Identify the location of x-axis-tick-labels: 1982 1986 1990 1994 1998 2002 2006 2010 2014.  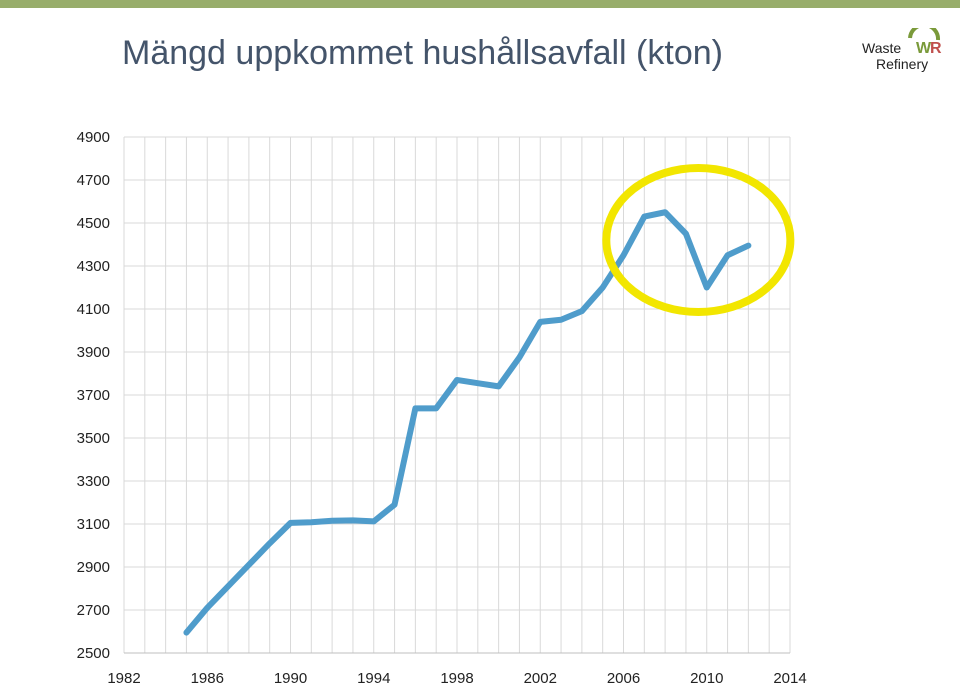
(456, 677).